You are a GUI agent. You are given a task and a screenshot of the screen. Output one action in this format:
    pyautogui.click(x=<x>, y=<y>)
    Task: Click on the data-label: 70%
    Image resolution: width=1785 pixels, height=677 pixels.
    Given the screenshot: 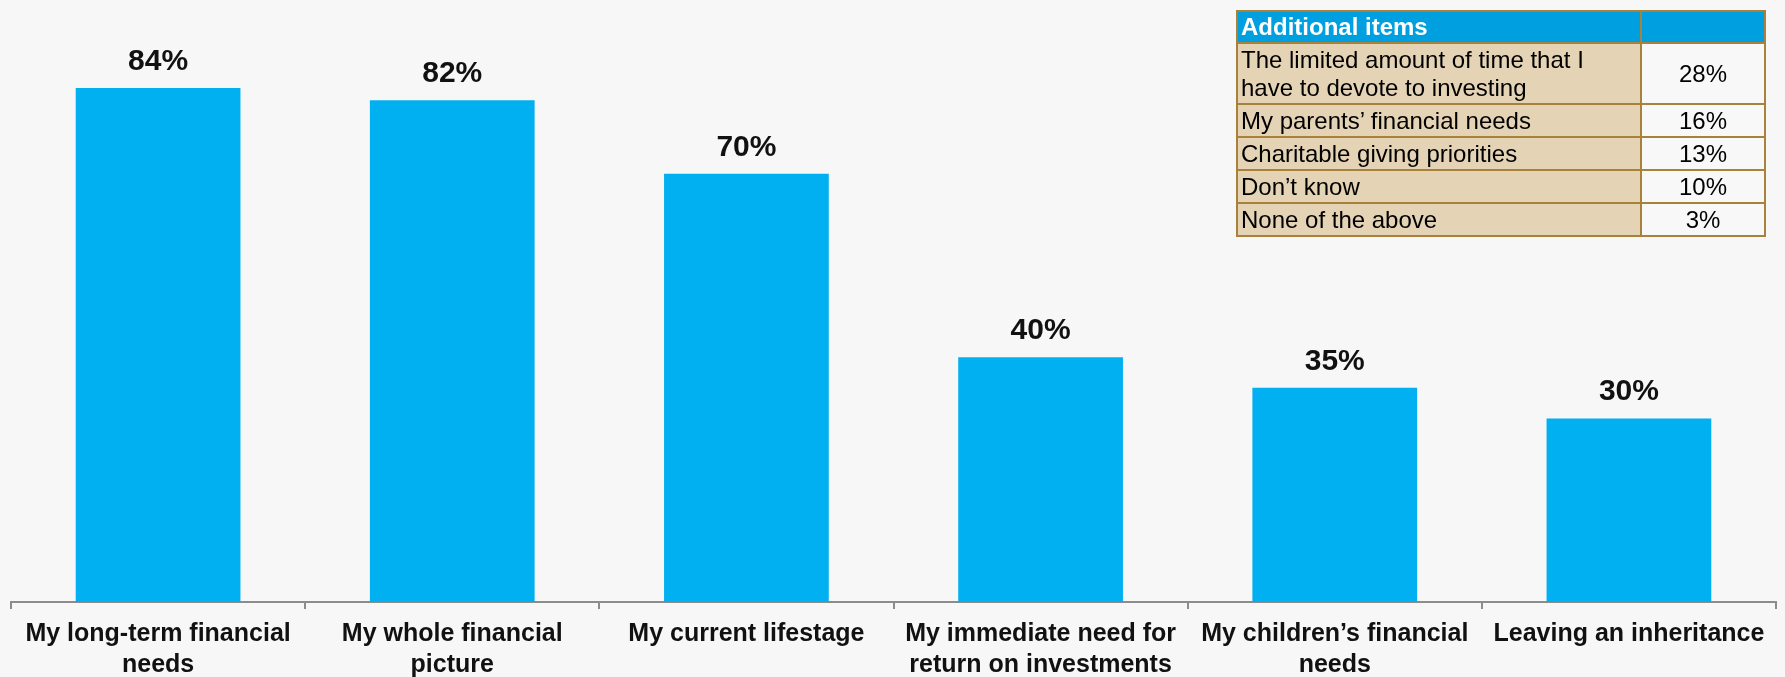 What is the action you would take?
    pyautogui.click(x=746, y=145)
    